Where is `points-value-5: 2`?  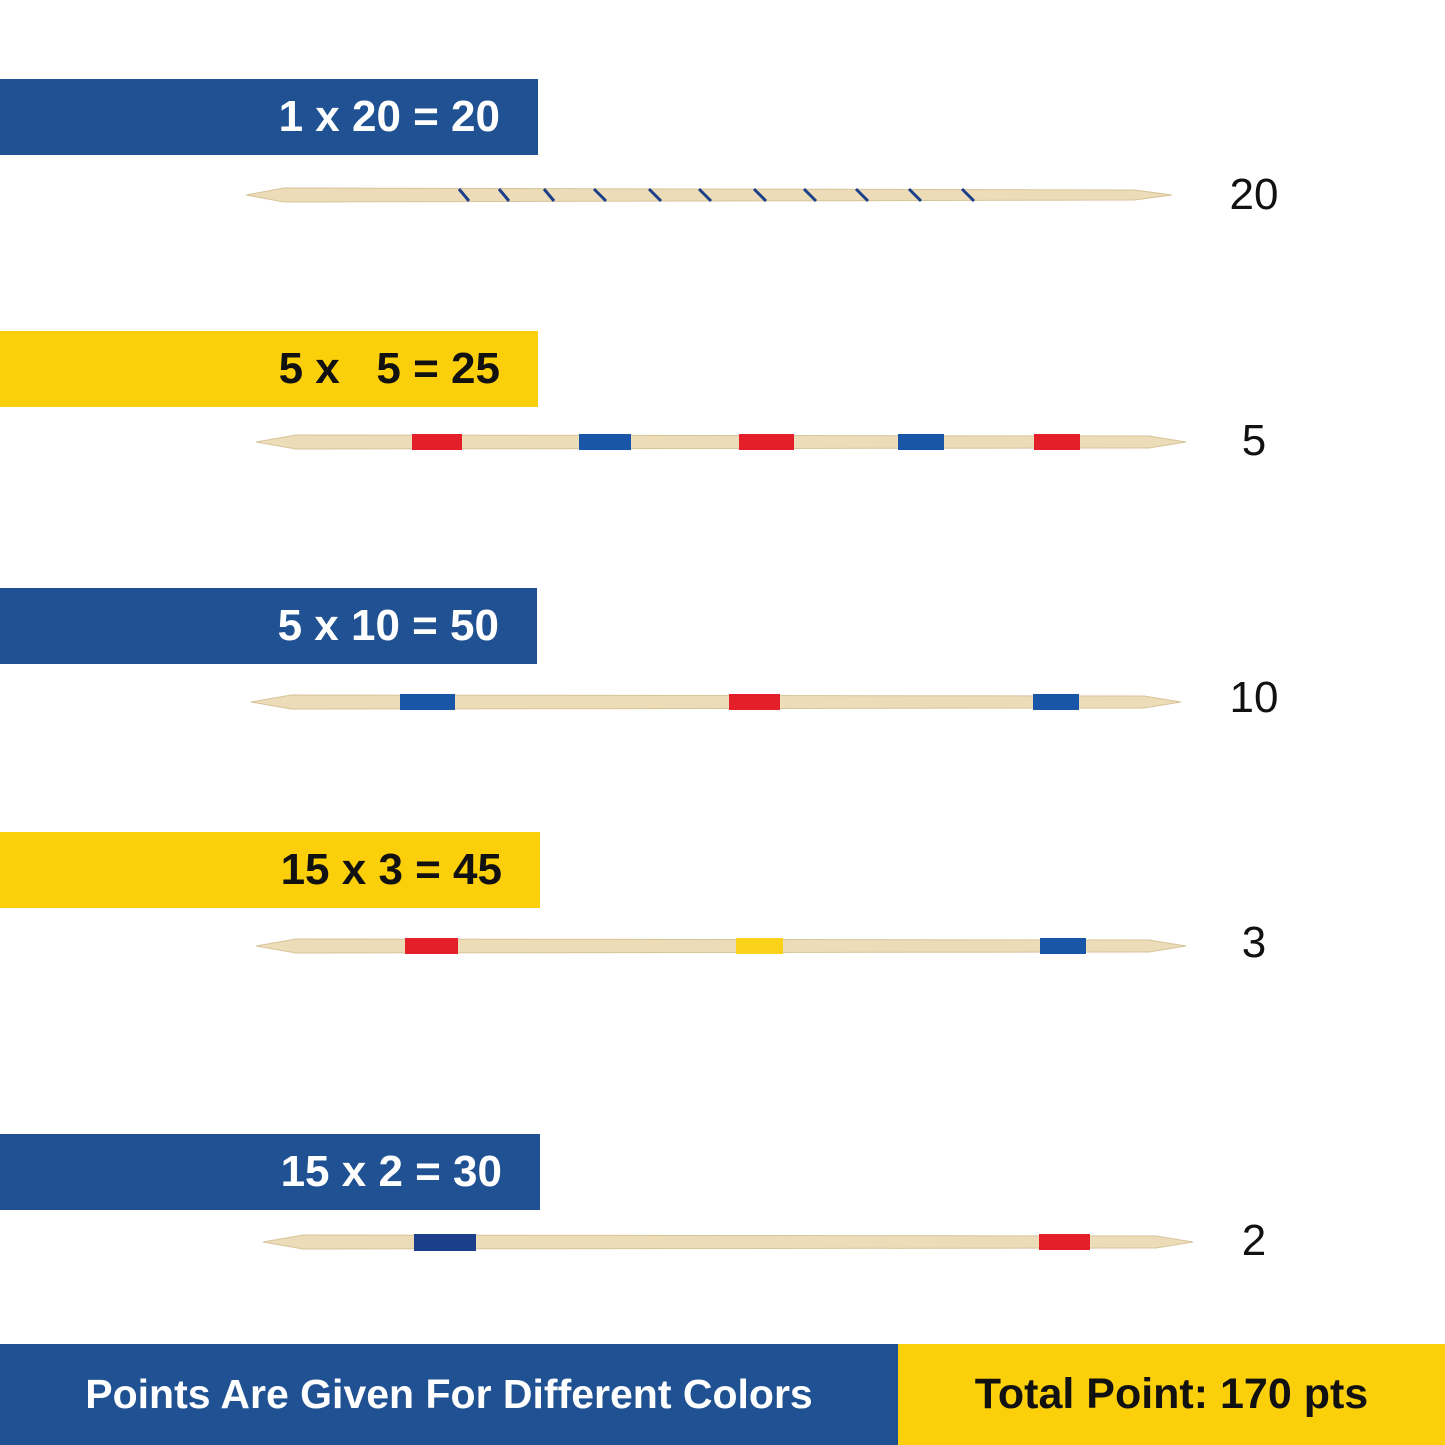 points-value-5: 2 is located at coordinates (1254, 1240).